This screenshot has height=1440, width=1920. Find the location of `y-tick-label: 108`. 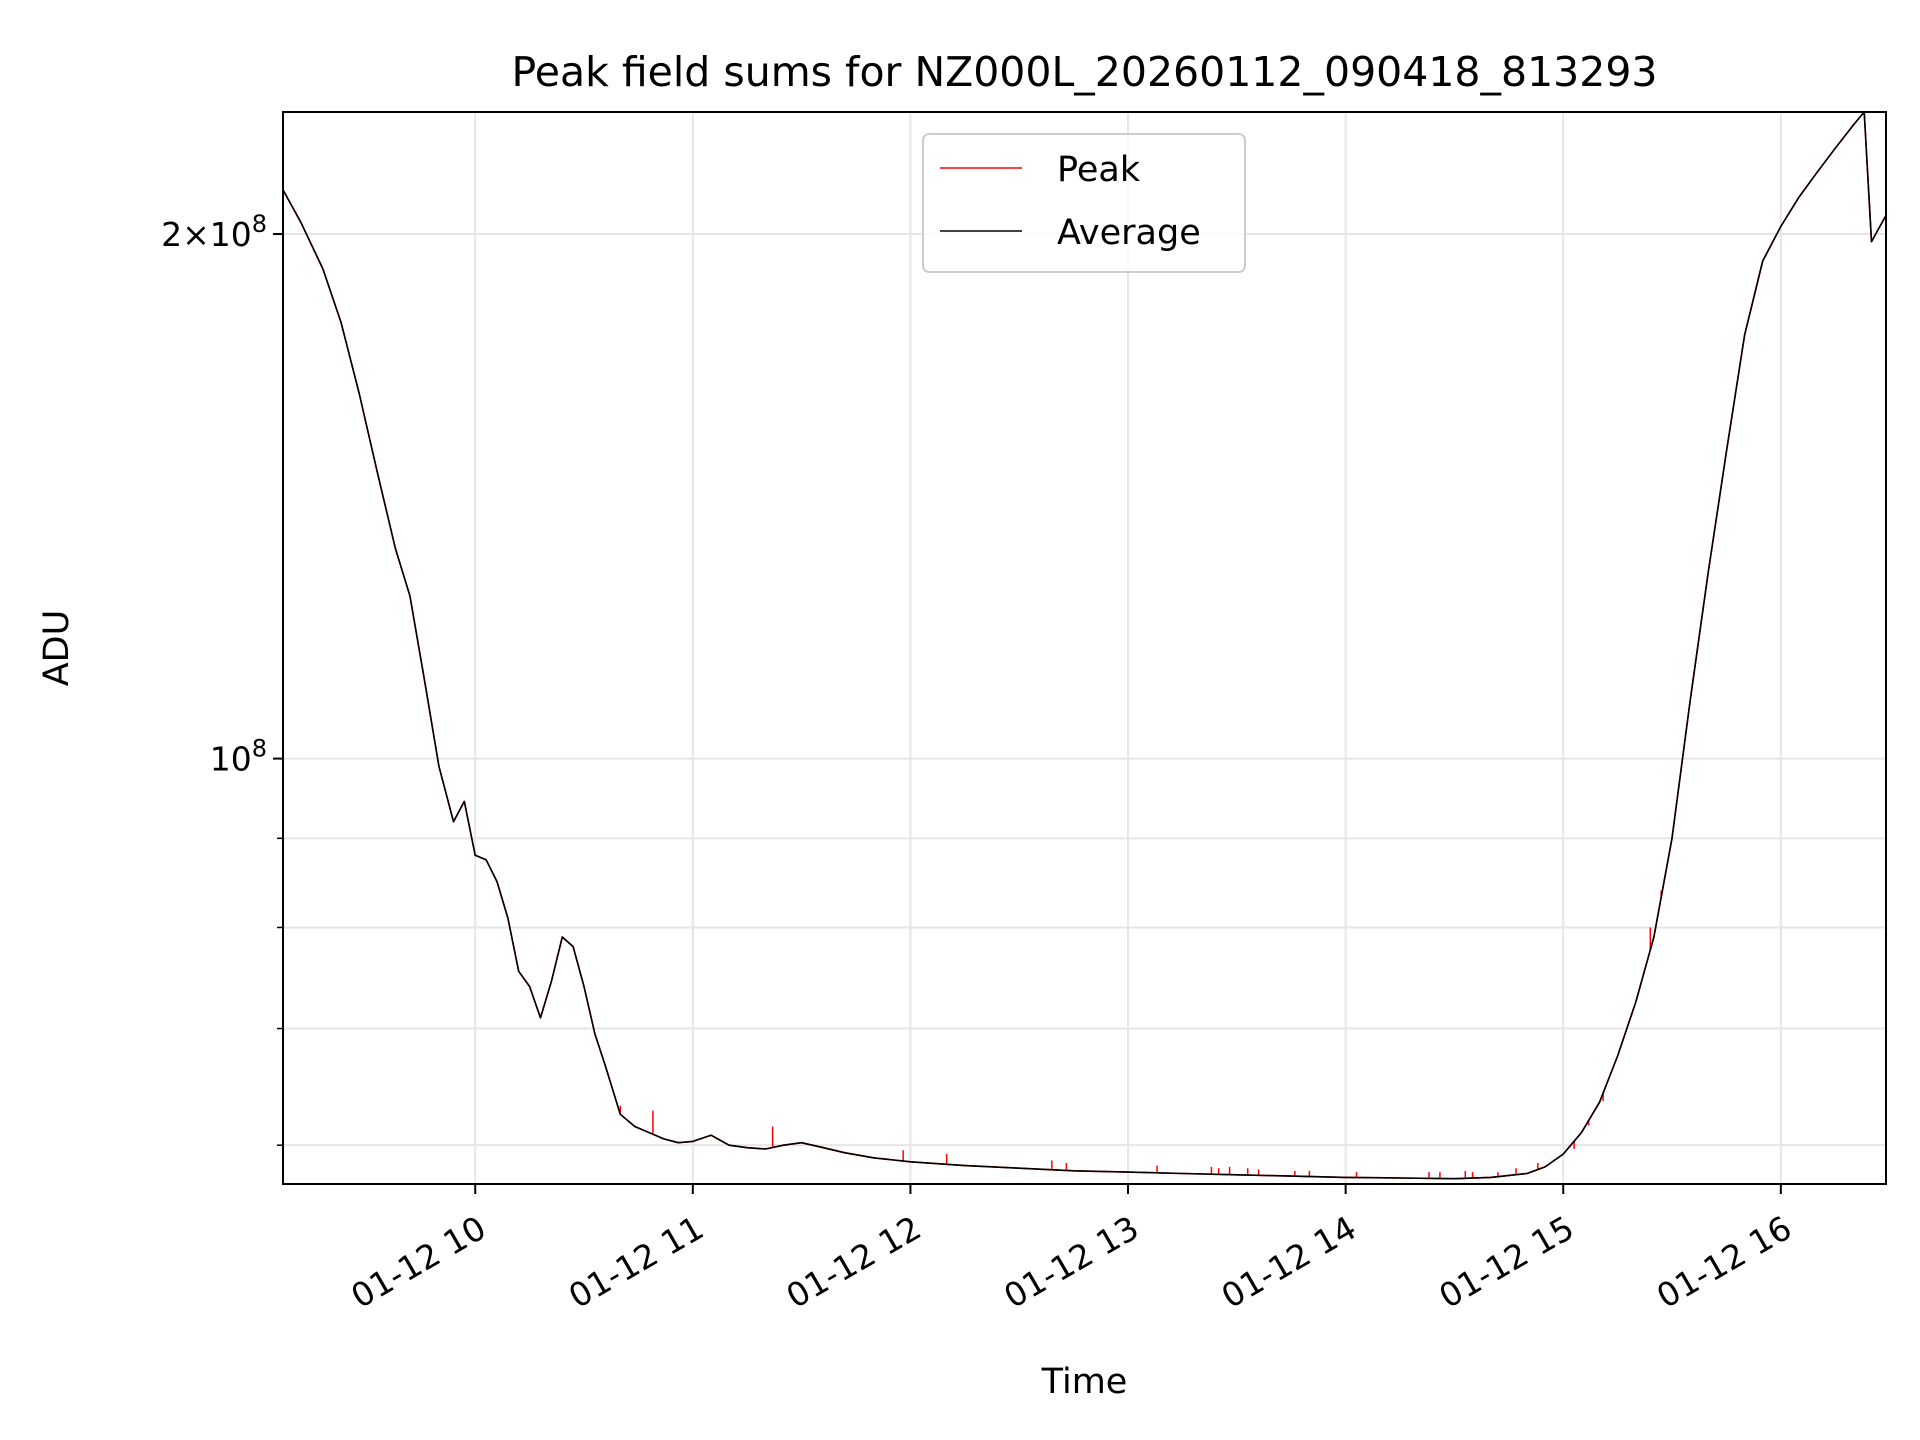

y-tick-label: 108 is located at coordinates (238, 757).